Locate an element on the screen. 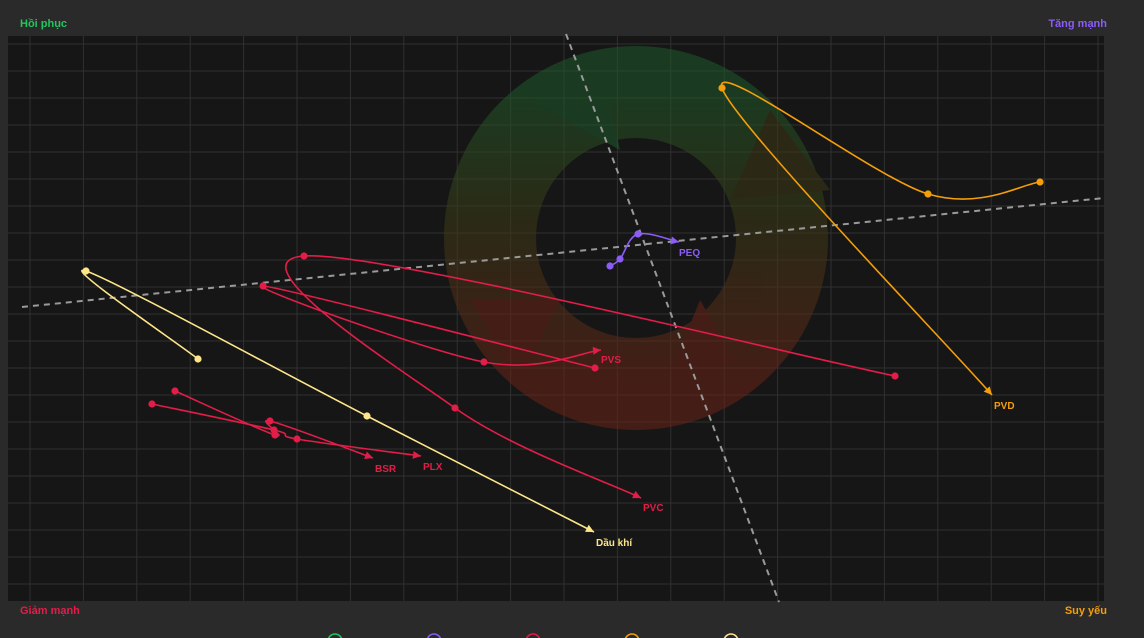  series-peq: PEQ is located at coordinates (653, 250).